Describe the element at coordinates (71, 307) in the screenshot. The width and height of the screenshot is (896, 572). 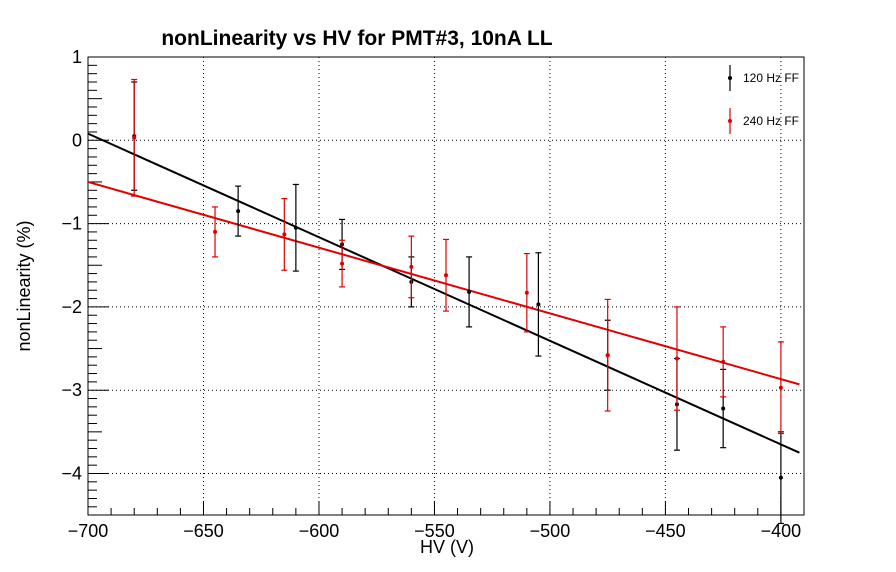
I see `y-tick-label: −2` at that location.